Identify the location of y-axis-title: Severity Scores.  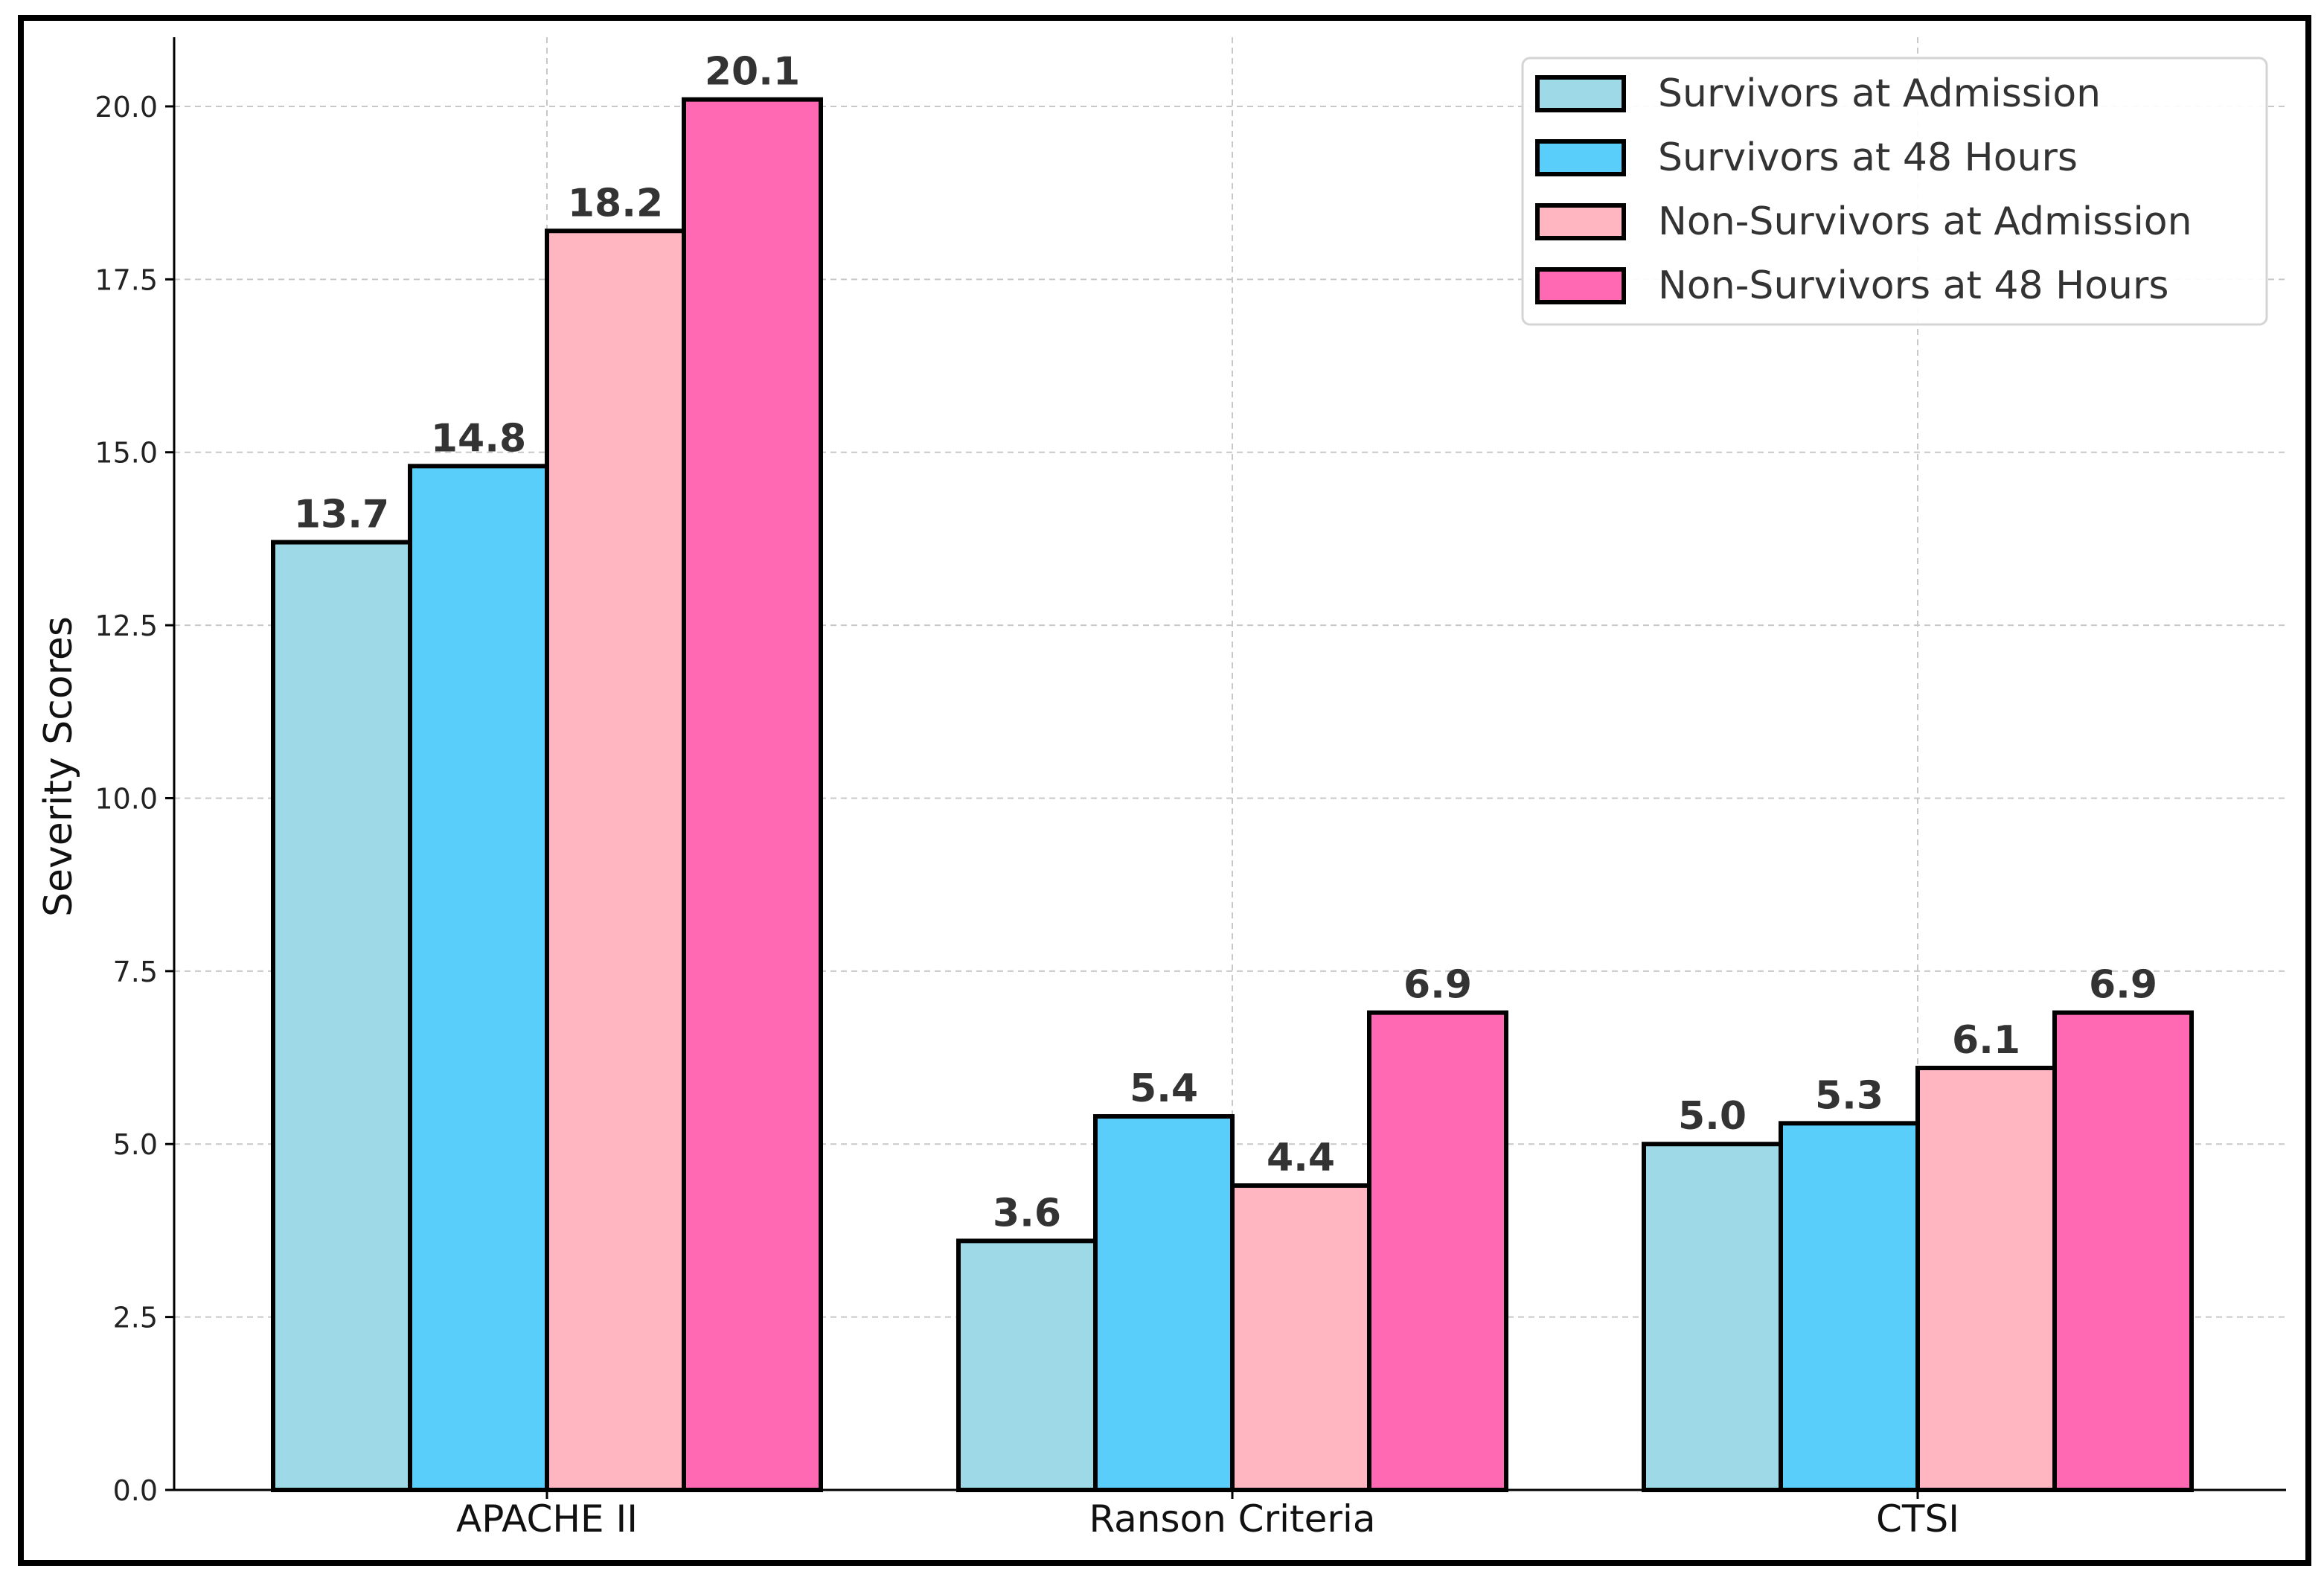
(58, 766).